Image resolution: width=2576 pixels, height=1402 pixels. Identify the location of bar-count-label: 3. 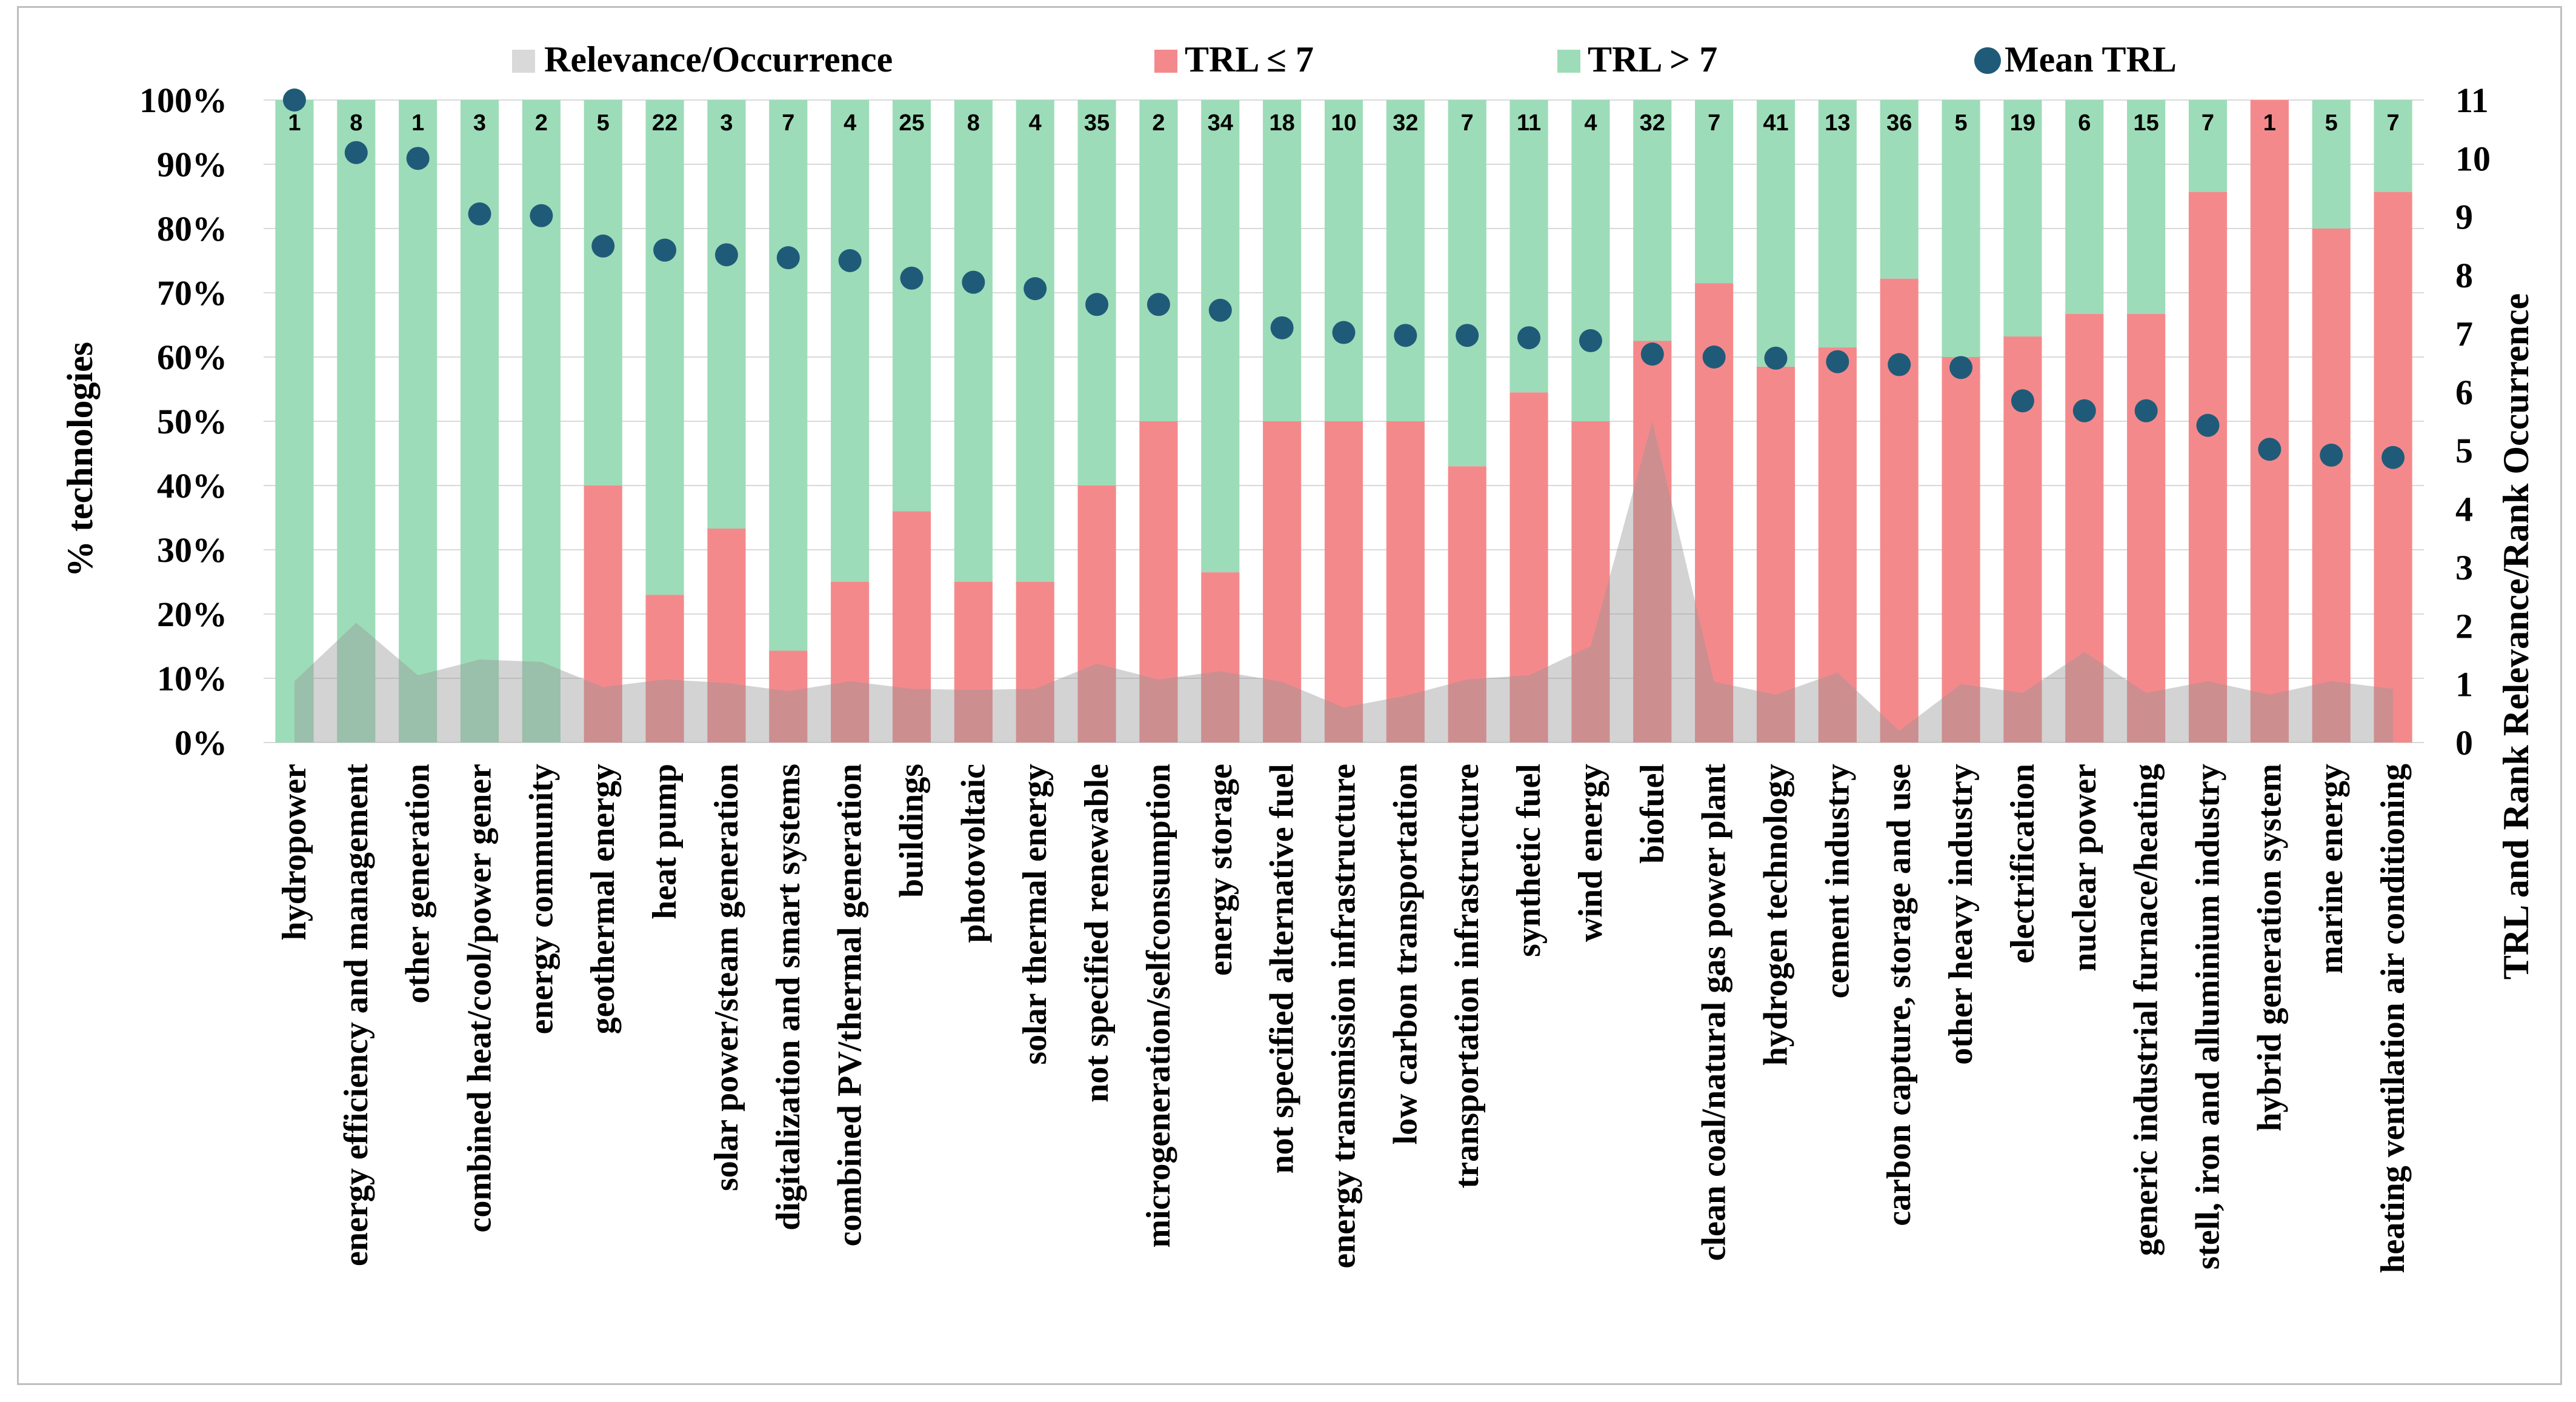
(726, 123).